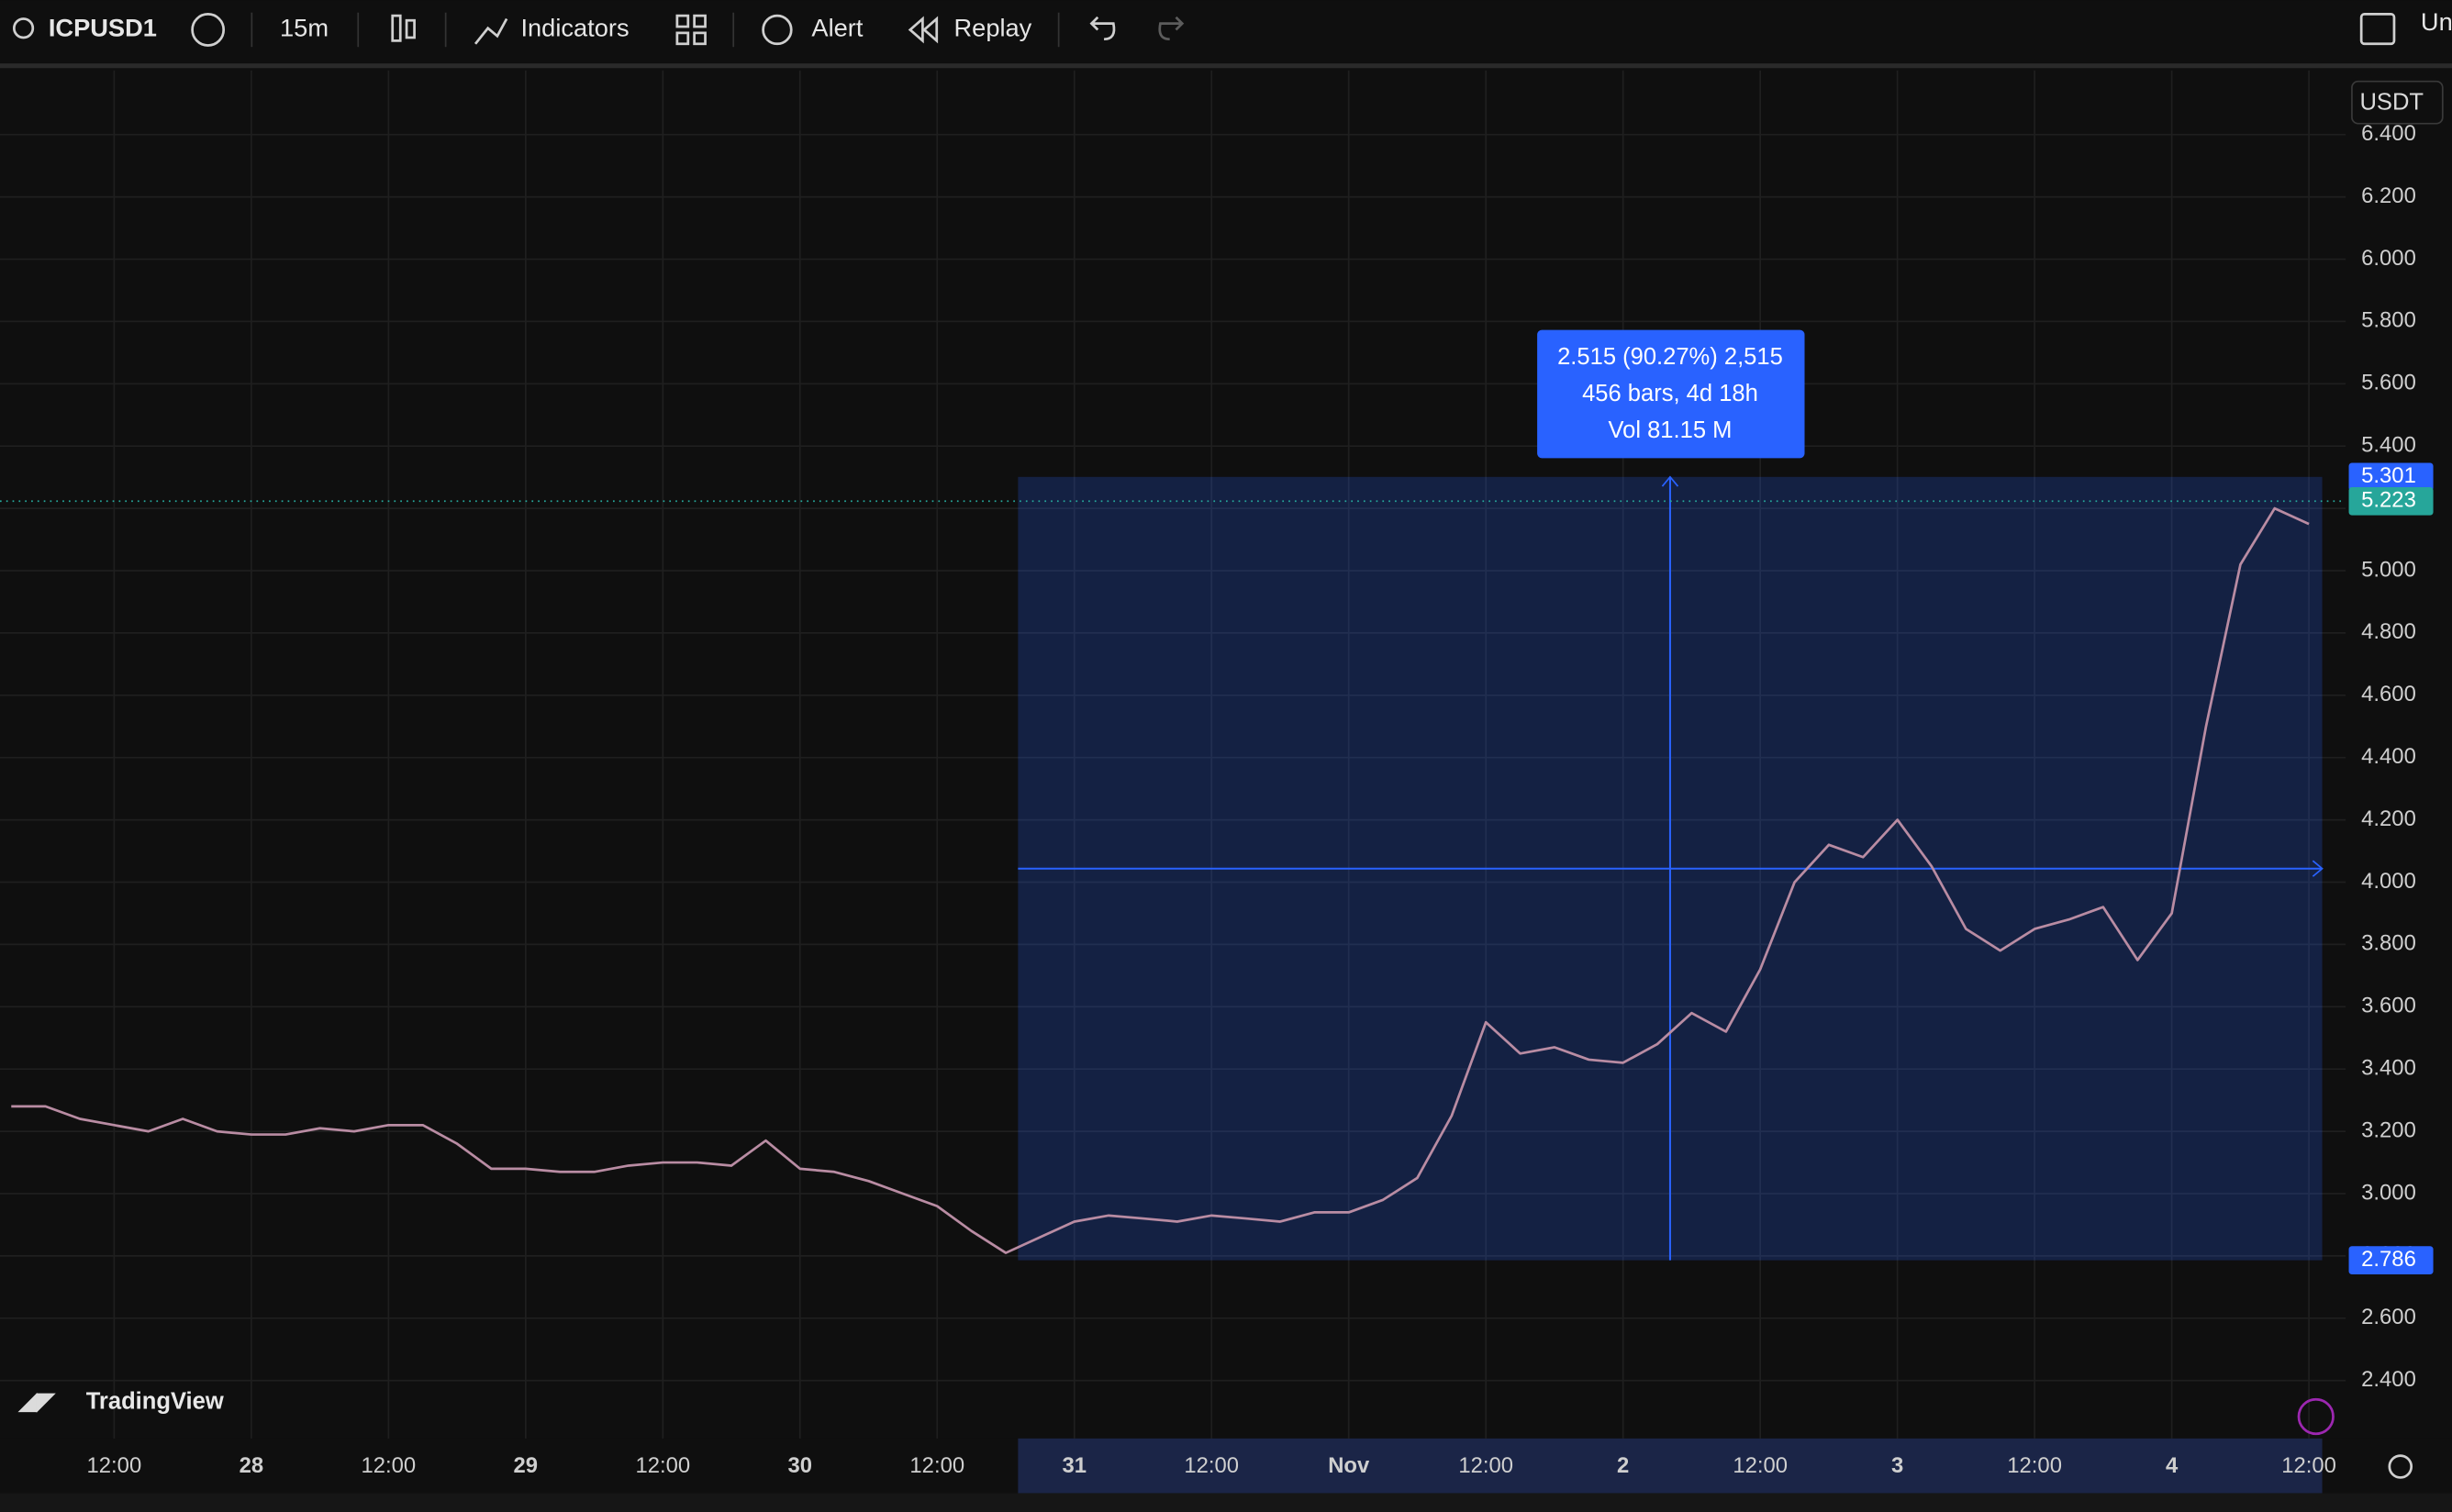 This screenshot has width=2452, height=1512. Describe the element at coordinates (2388, 1129) in the screenshot. I see `y-tick-label: 3.200` at that location.